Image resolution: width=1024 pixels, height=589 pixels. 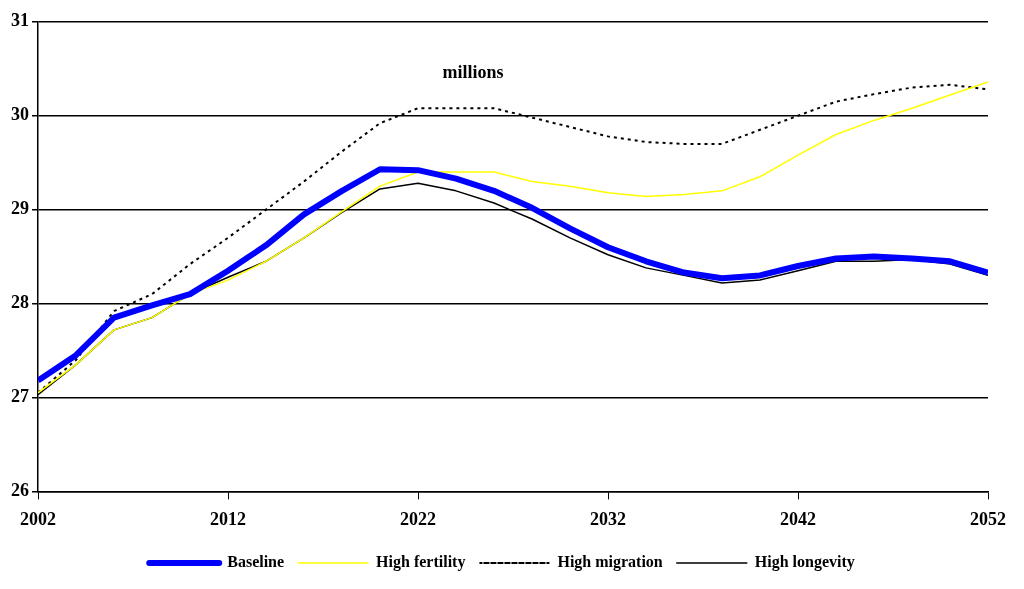 I want to click on legend-label: High migration, so click(x=610, y=562).